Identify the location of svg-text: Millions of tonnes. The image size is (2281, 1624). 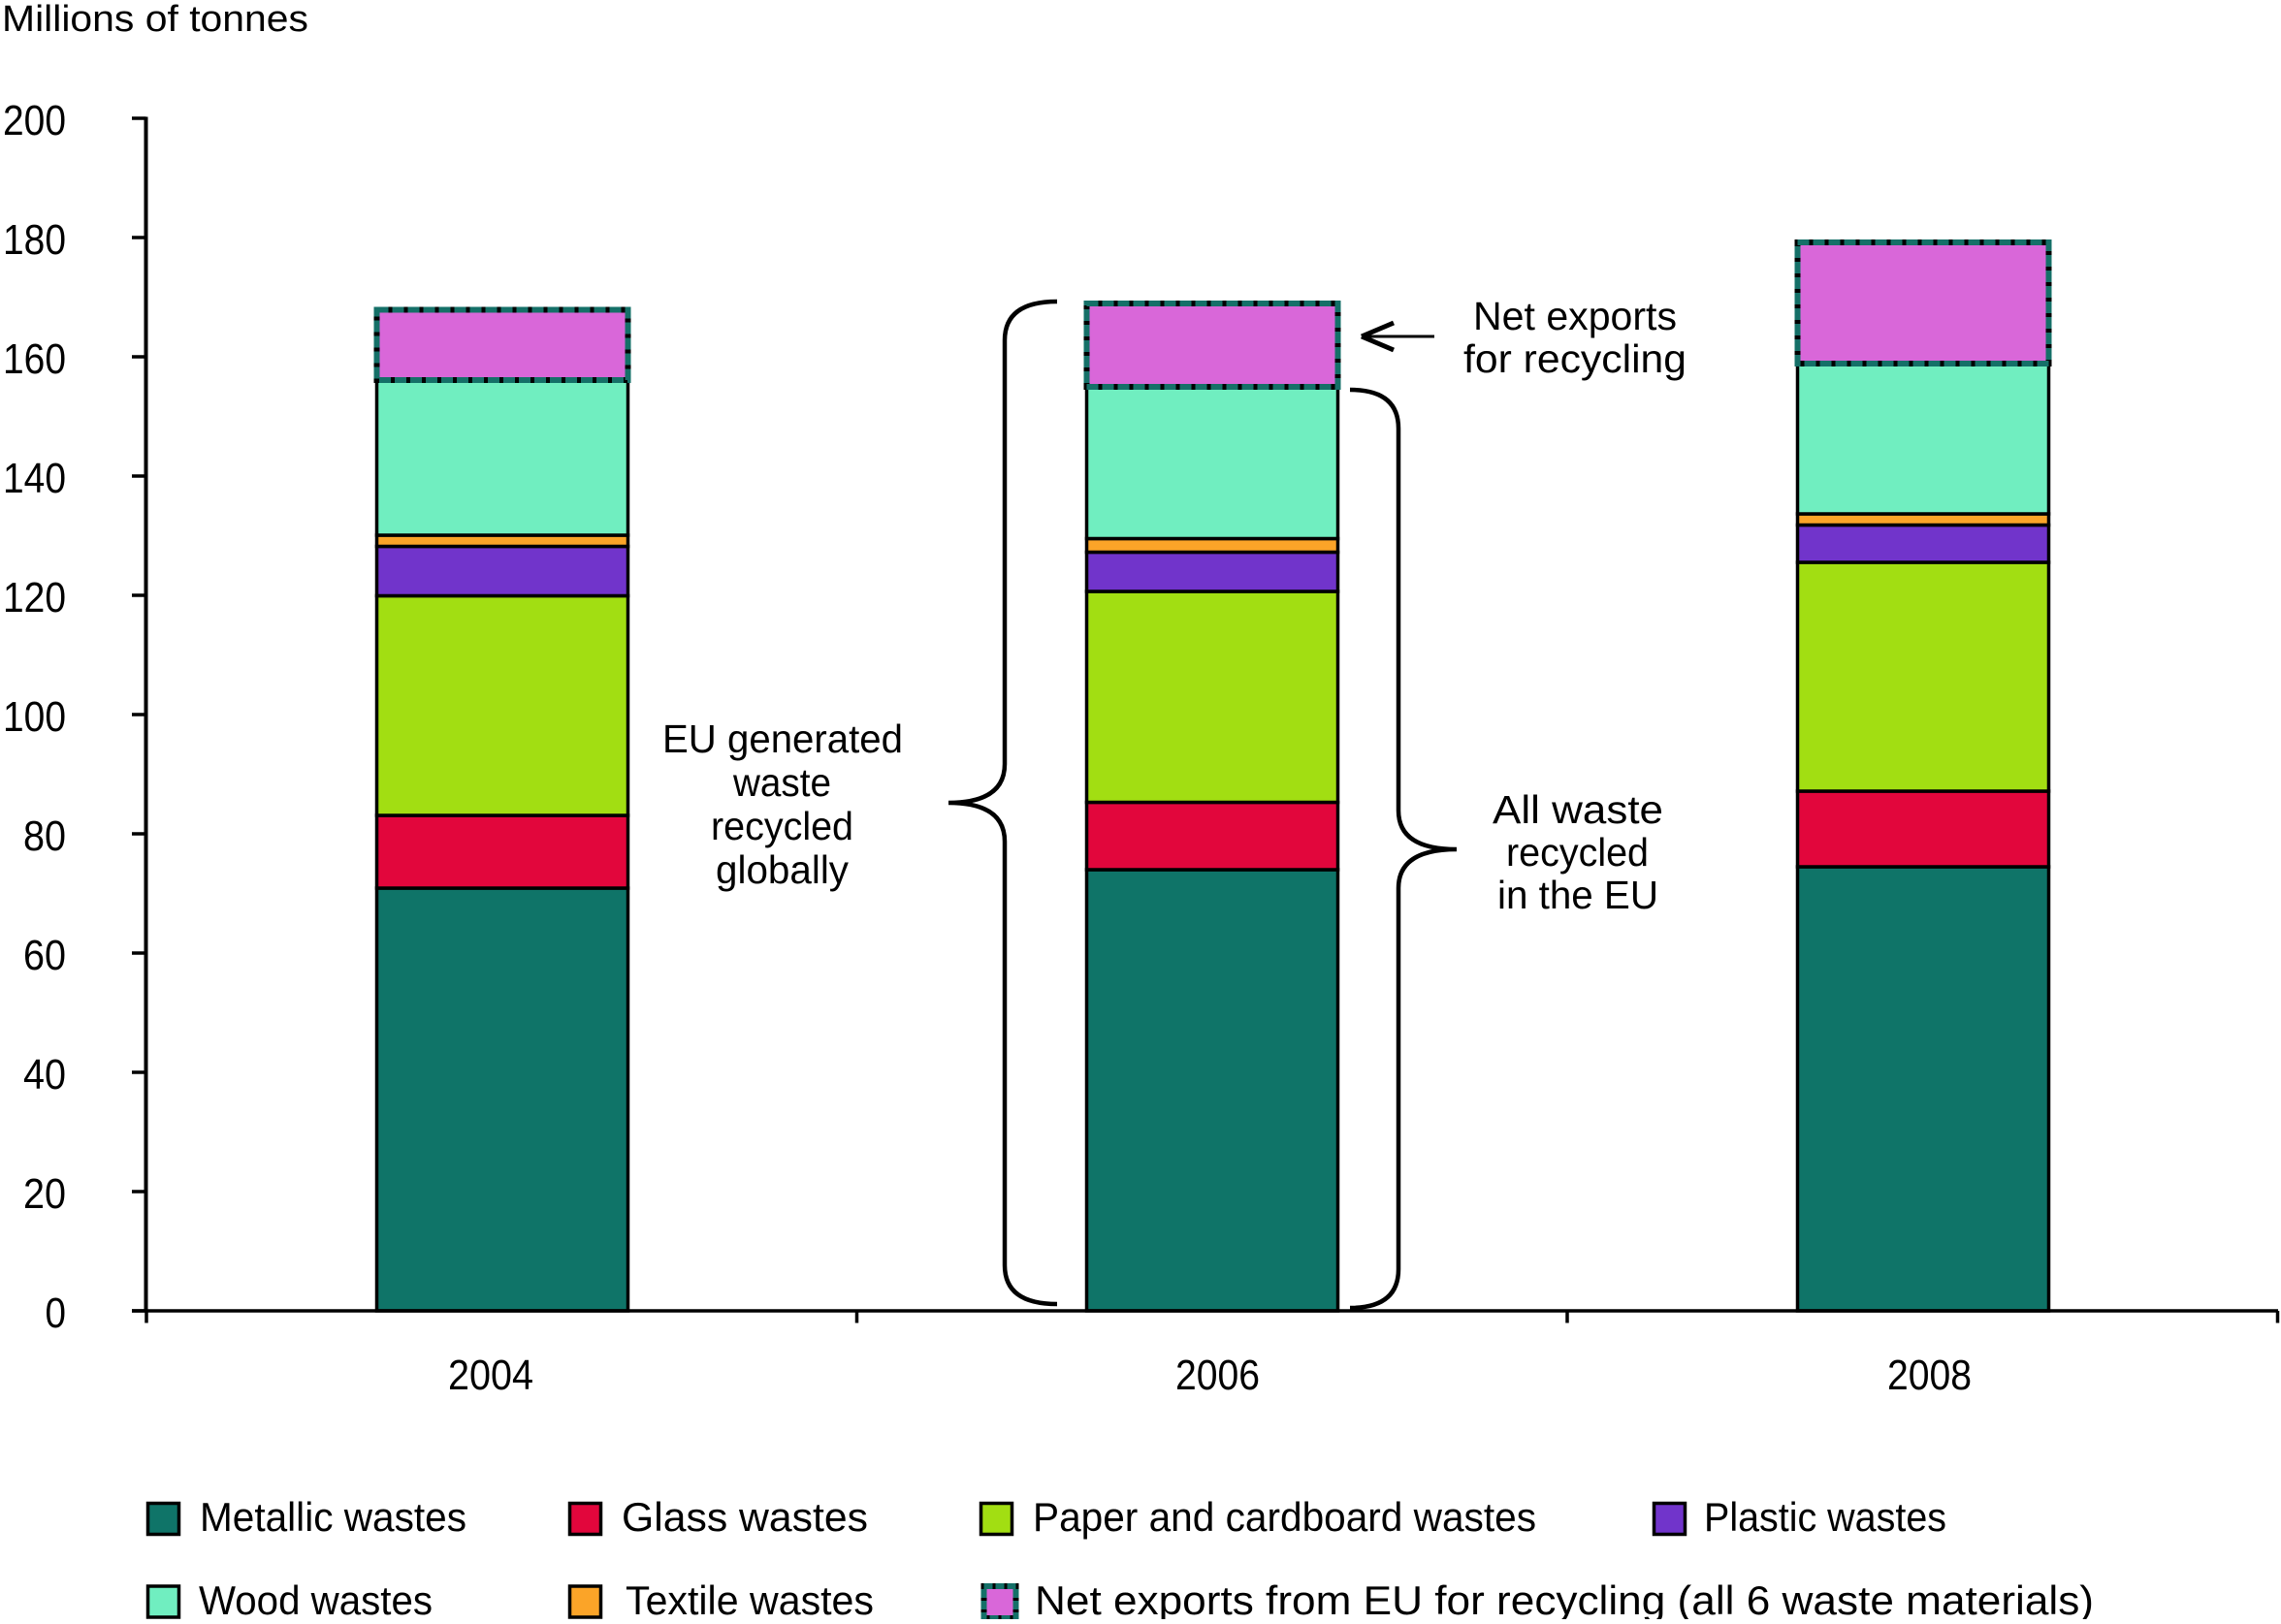
(155, 20).